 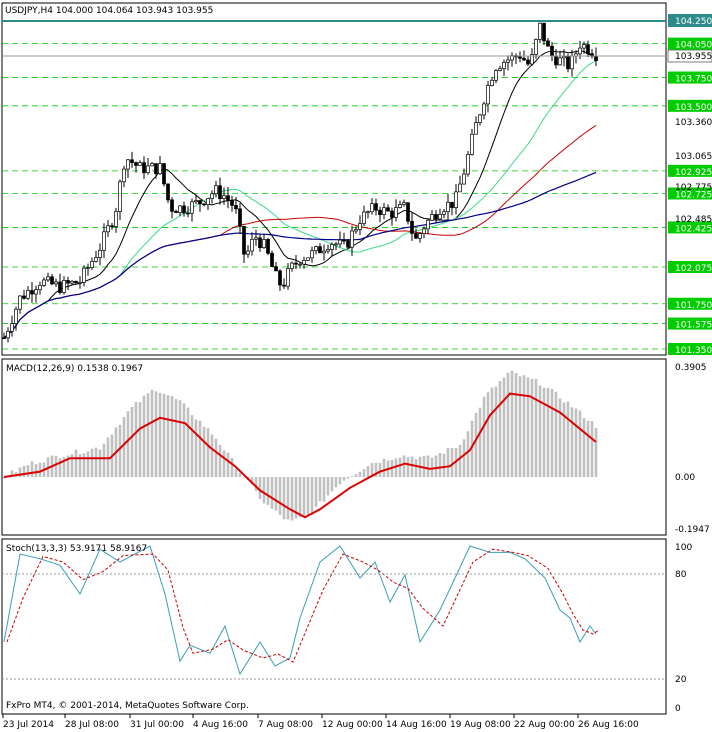 I want to click on price-tick: 103.065, so click(x=693, y=157).